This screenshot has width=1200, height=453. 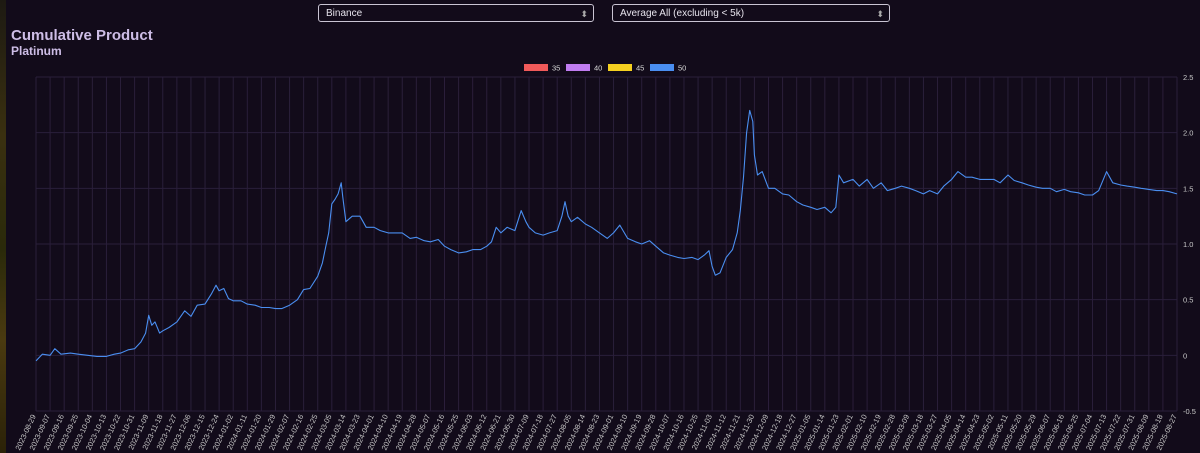 What do you see at coordinates (598, 68) in the screenshot?
I see `legend-label-40: 40` at bounding box center [598, 68].